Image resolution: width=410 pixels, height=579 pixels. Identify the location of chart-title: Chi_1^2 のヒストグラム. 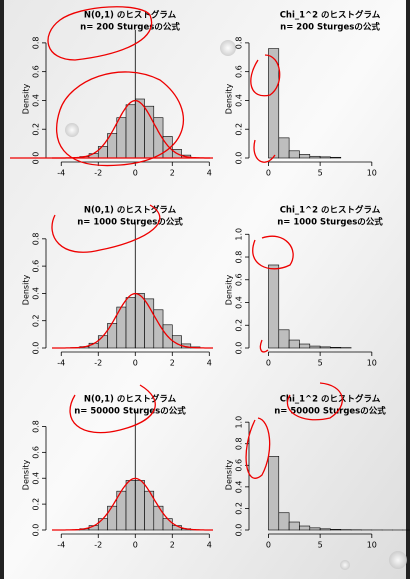
(330, 210).